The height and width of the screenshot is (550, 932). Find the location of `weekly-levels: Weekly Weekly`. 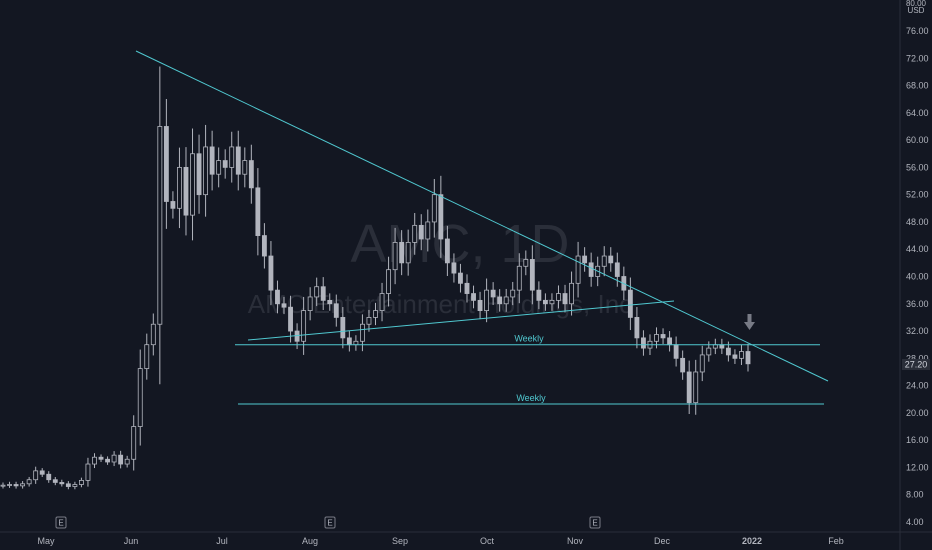

weekly-levels: Weekly Weekly is located at coordinates (529, 369).